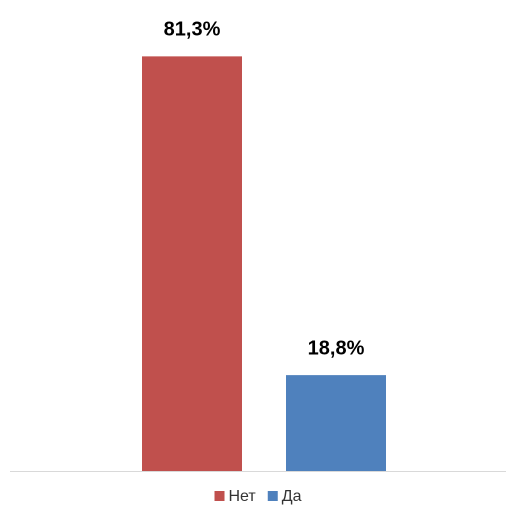 This screenshot has height=512, width=516. What do you see at coordinates (243, 496) in the screenshot?
I see `legend-label: Нет` at bounding box center [243, 496].